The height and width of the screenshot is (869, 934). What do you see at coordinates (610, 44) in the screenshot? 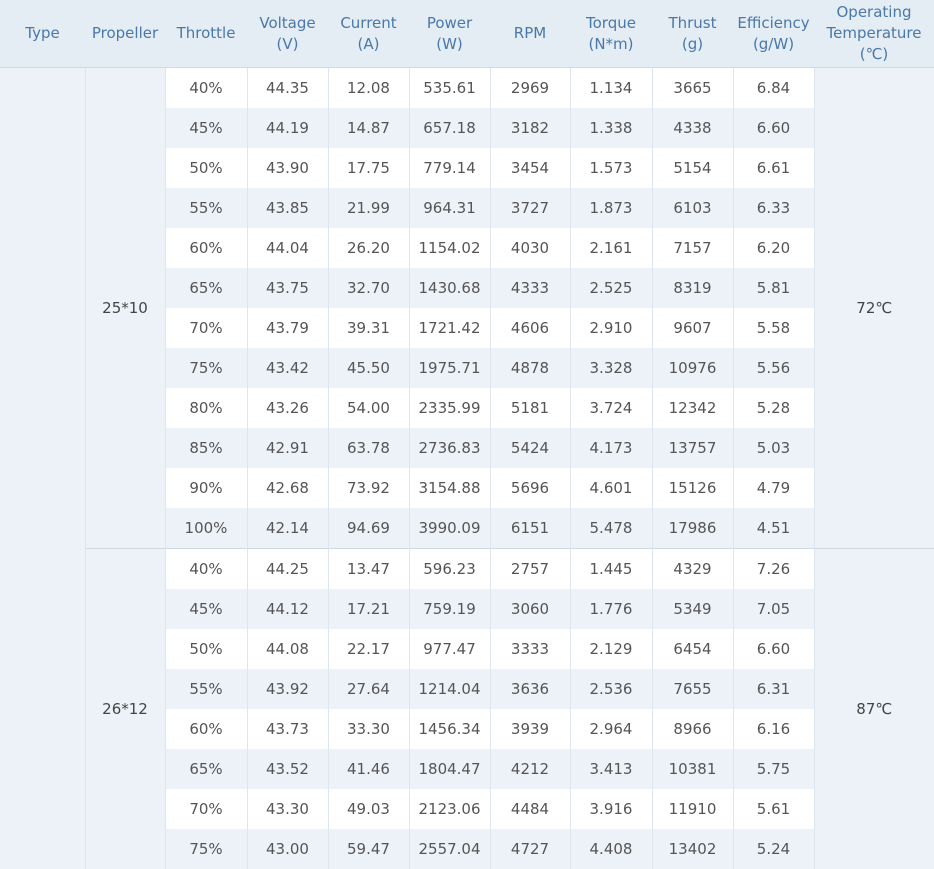
I see `column-header-torque-line: (N*m)` at bounding box center [610, 44].